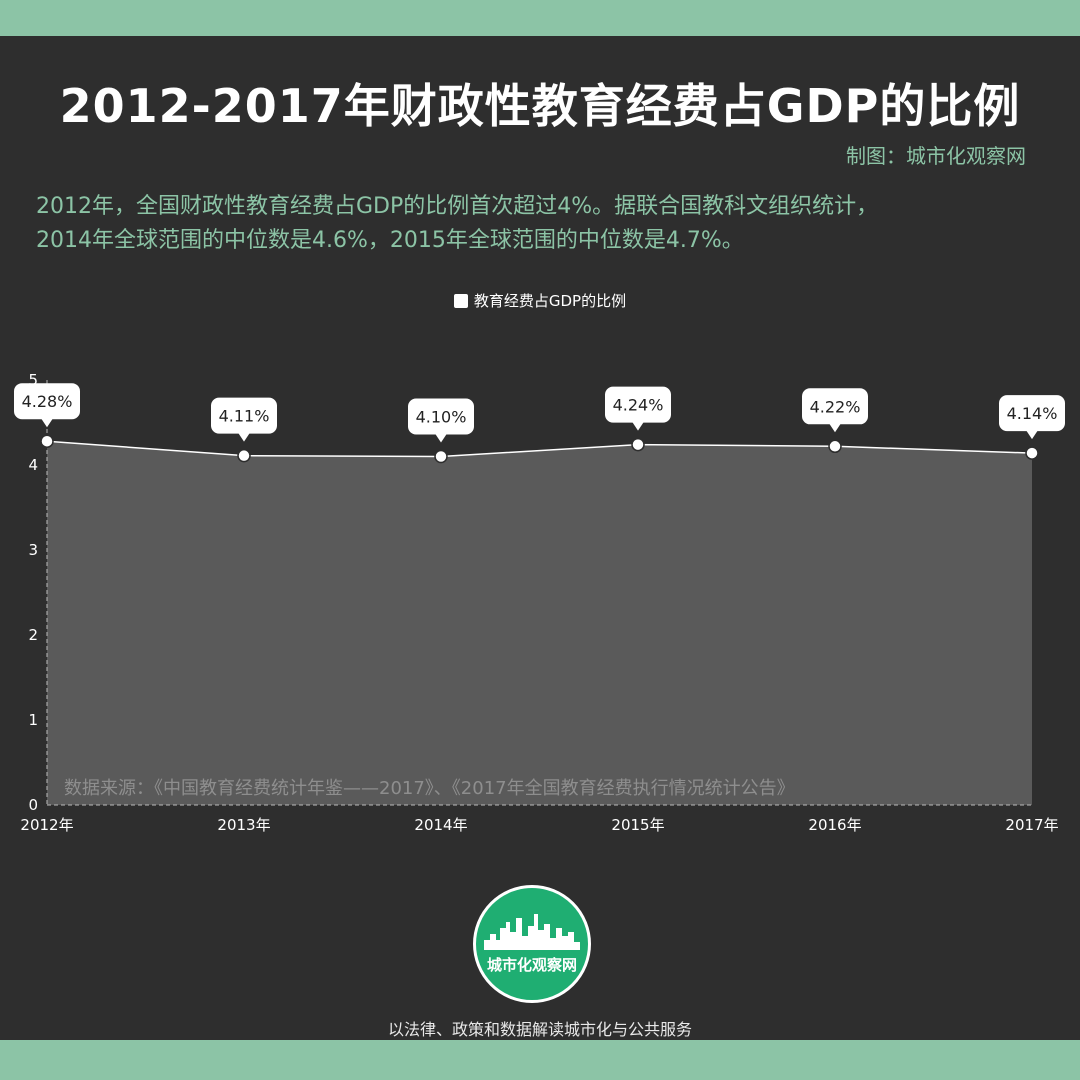 This screenshot has width=1080, height=1080. What do you see at coordinates (834, 825) in the screenshot?
I see `x-tick-label: 2016年` at bounding box center [834, 825].